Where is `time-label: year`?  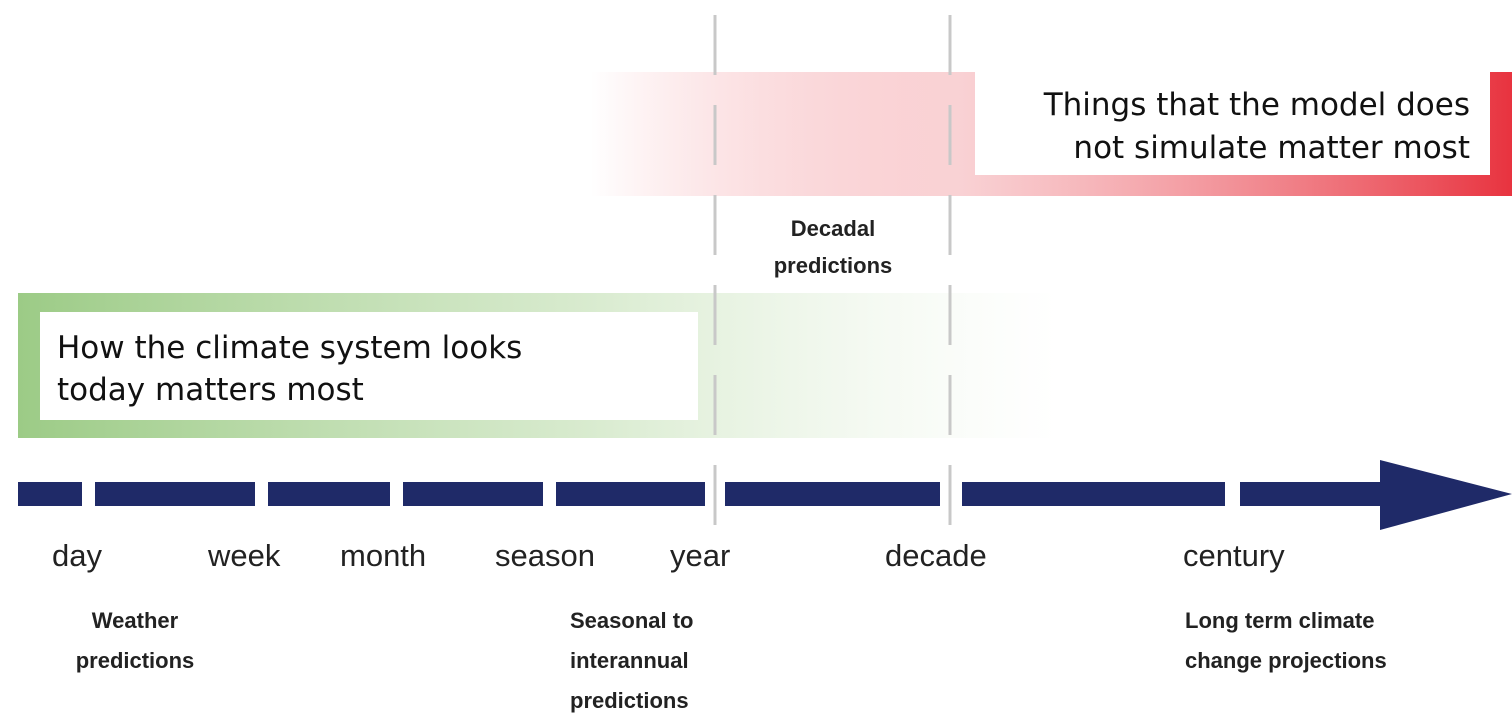
time-label: year is located at coordinates (700, 555).